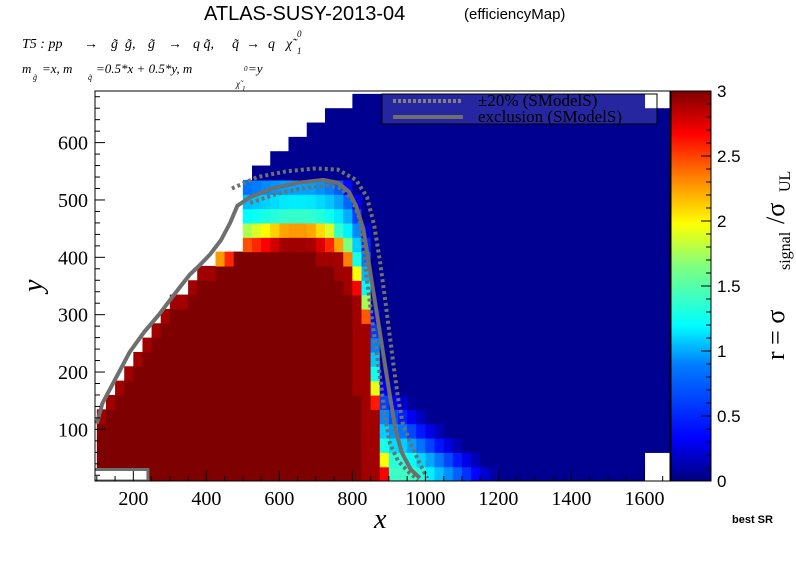 This screenshot has width=796, height=572. I want to click on empty-corner, so click(121, 475).